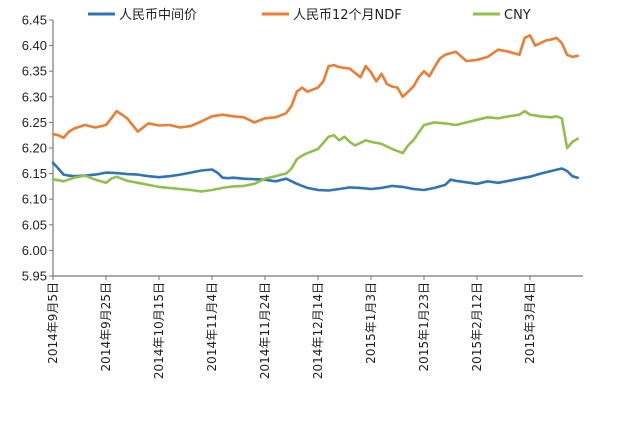 The image size is (629, 442). Describe the element at coordinates (318, 330) in the screenshot. I see `x-tick-label: 2014年12月14日` at that location.